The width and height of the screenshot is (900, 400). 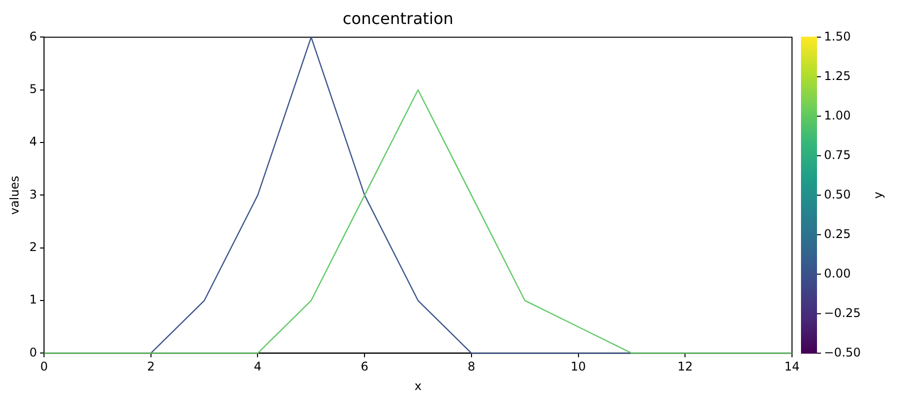 What do you see at coordinates (472, 367) in the screenshot?
I see `x-tick-label: 8` at bounding box center [472, 367].